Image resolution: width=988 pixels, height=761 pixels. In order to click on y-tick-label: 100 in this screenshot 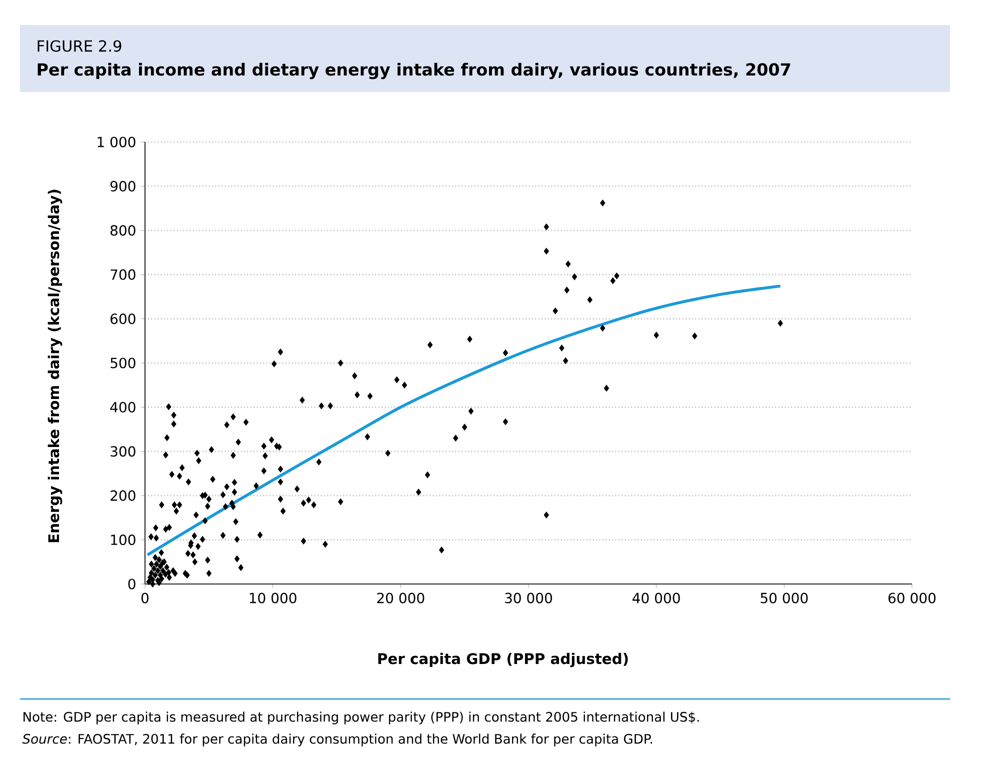, I will do `click(123, 540)`.